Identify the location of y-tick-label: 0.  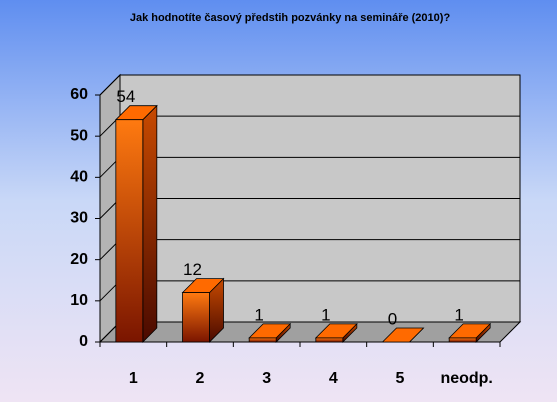
(83, 341).